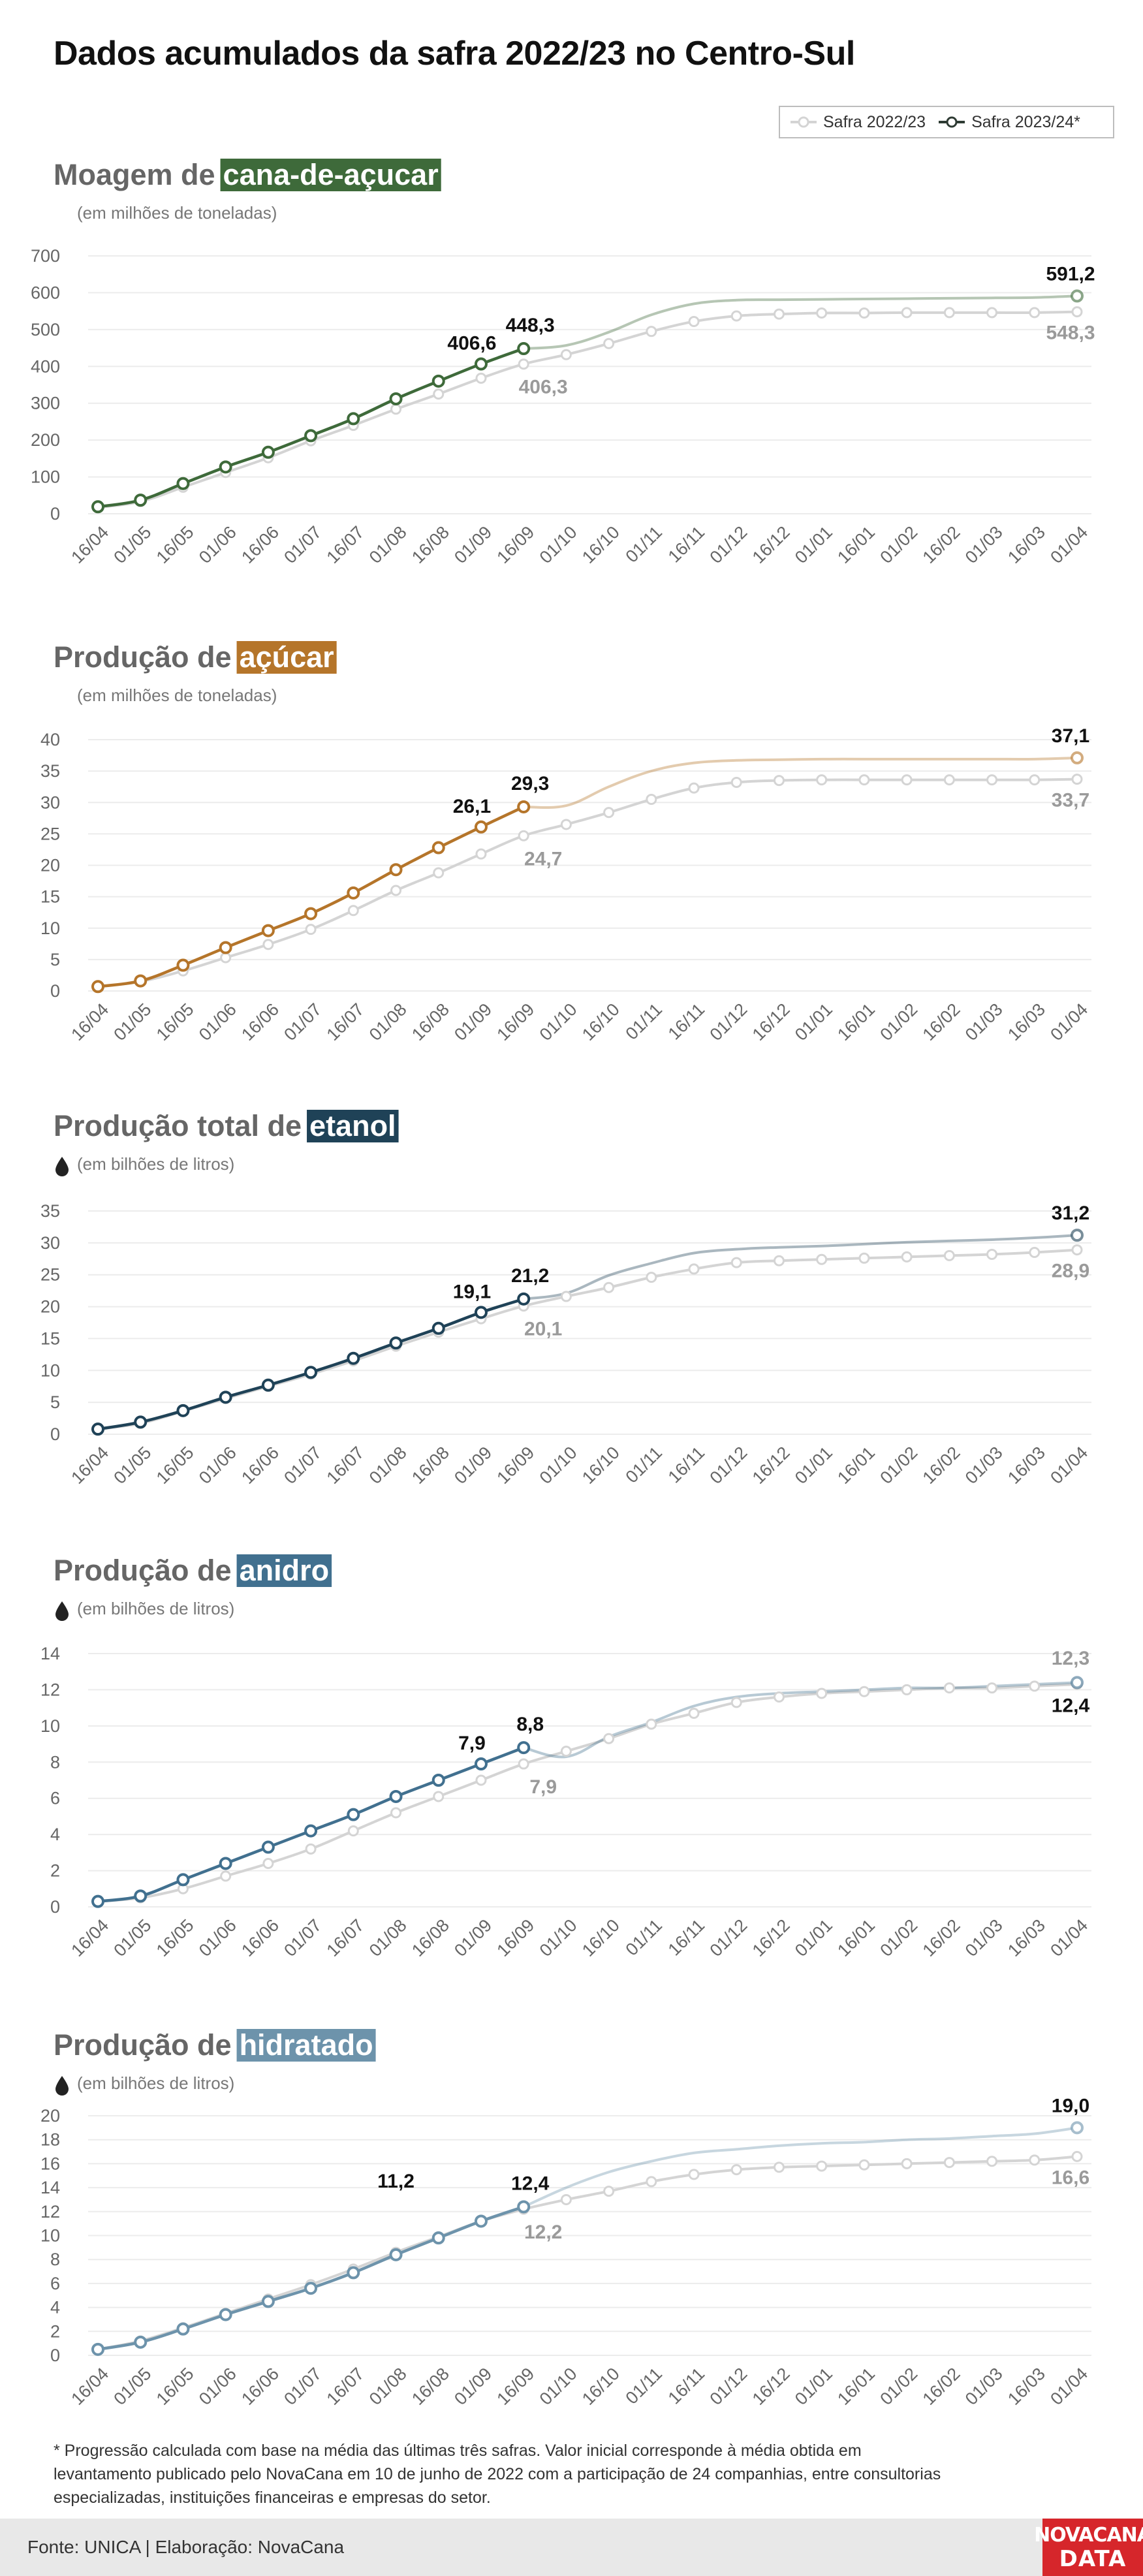 This screenshot has width=1143, height=2576. I want to click on y-tick-label: 25, so click(50, 833).